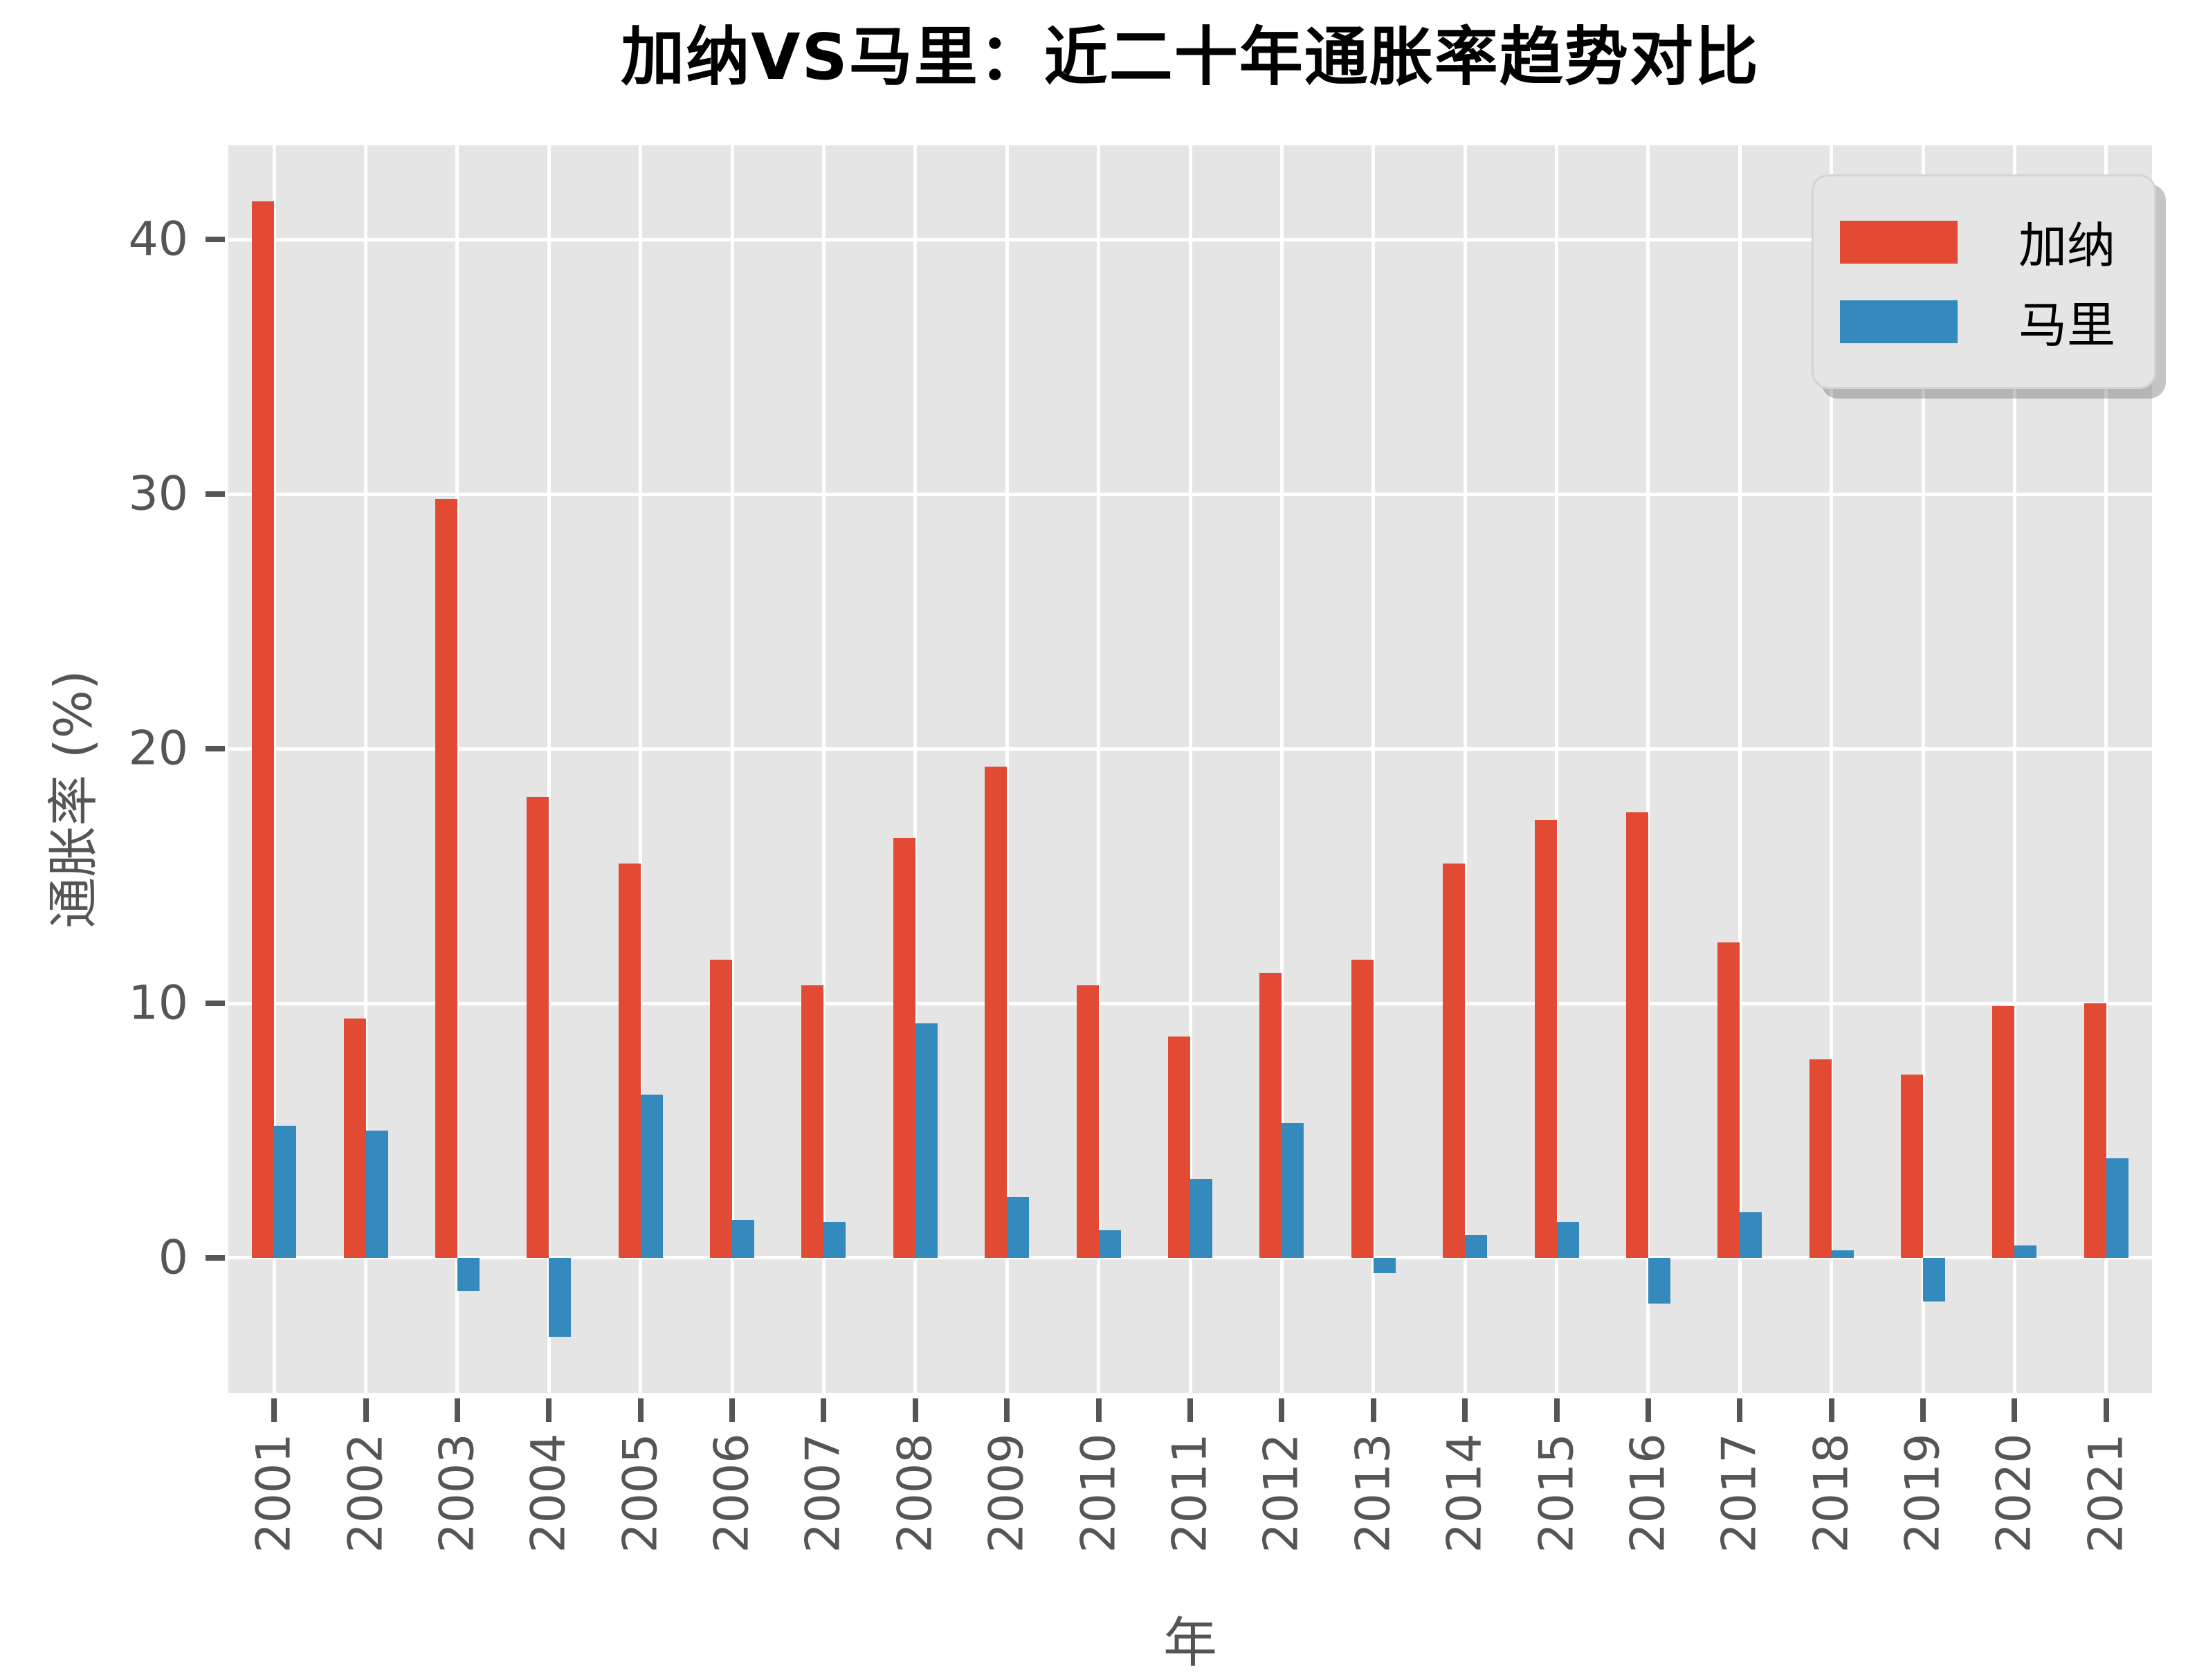 Image resolution: width=2197 pixels, height=1680 pixels. Describe the element at coordinates (1465, 1410) in the screenshot. I see `x-tick-mark-2014` at that location.